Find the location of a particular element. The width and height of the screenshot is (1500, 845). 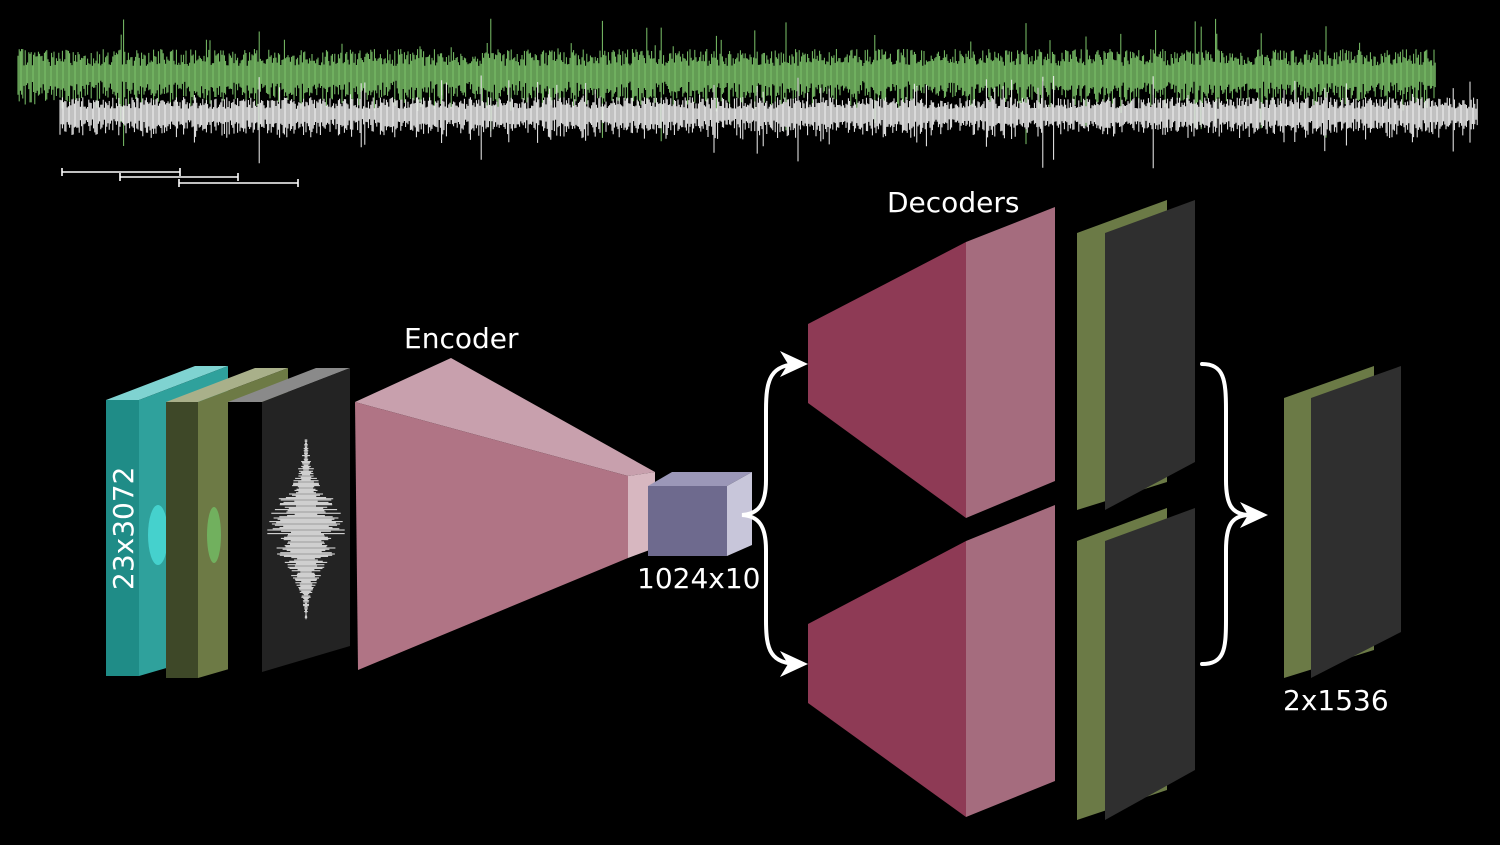

signal-trace-green is located at coordinates (726, 82).